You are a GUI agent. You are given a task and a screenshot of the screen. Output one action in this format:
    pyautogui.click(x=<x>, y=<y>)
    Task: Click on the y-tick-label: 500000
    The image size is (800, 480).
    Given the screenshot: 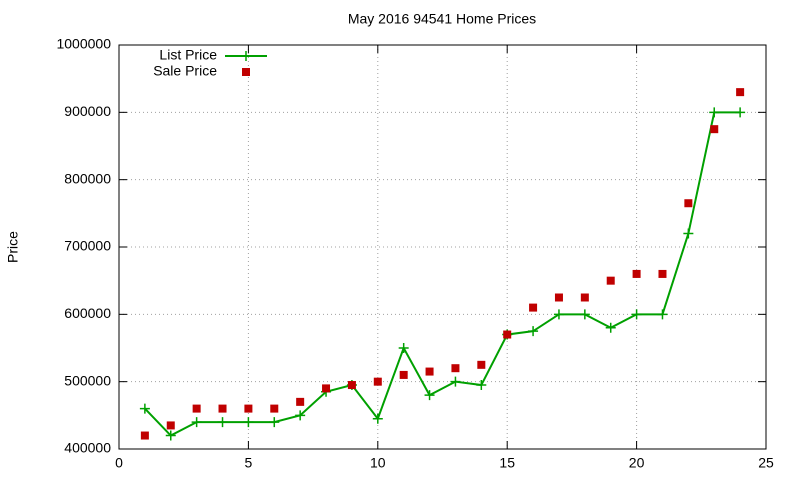 What is the action you would take?
    pyautogui.click(x=87, y=380)
    